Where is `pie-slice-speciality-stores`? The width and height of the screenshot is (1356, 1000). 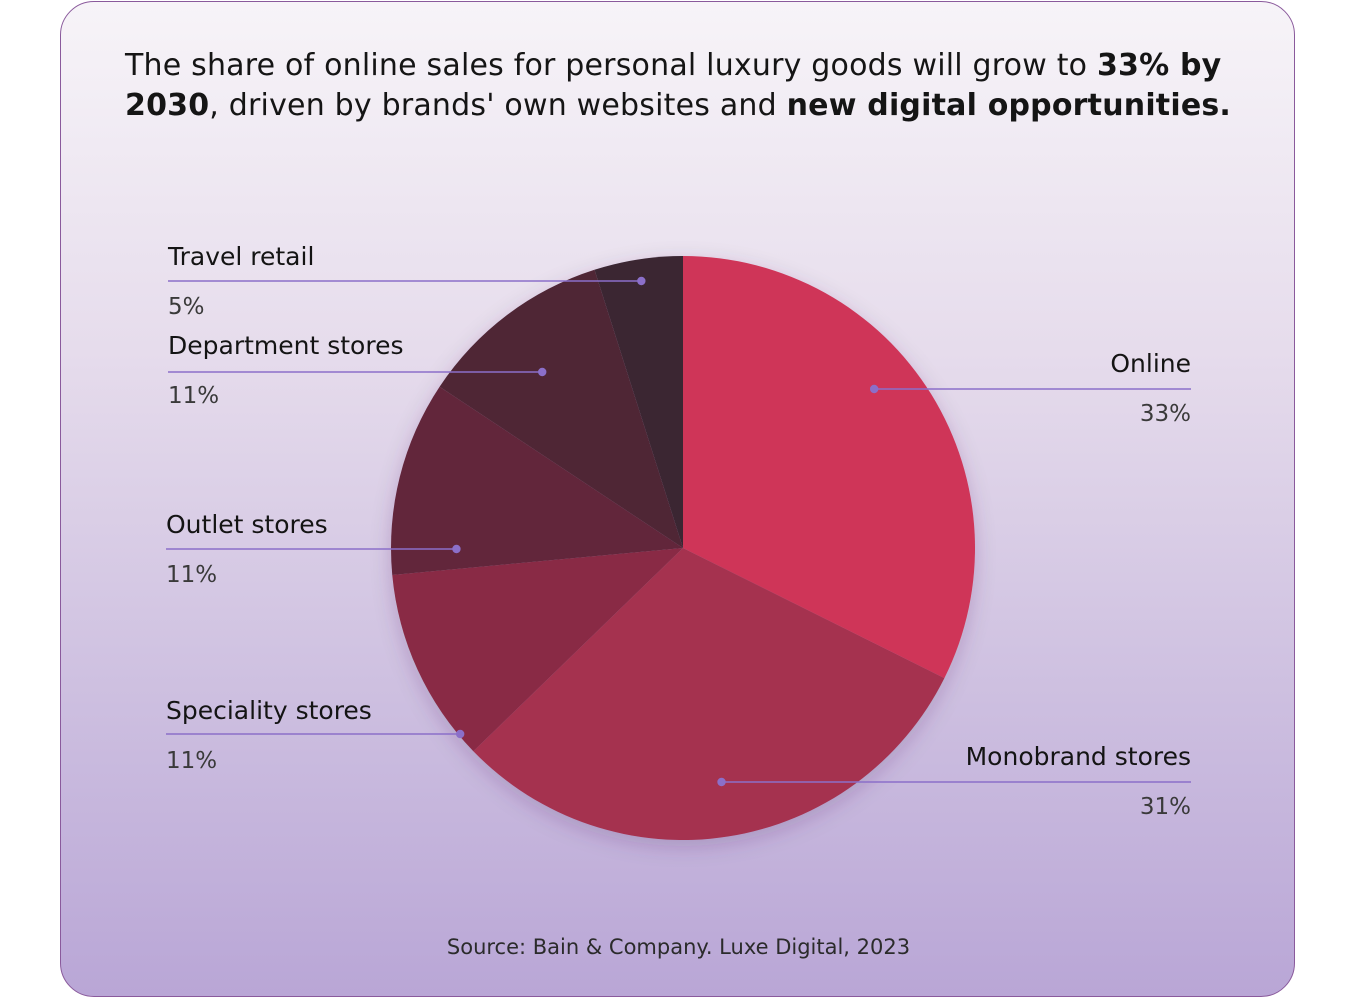
pie-slice-speciality-stores is located at coordinates (537, 650).